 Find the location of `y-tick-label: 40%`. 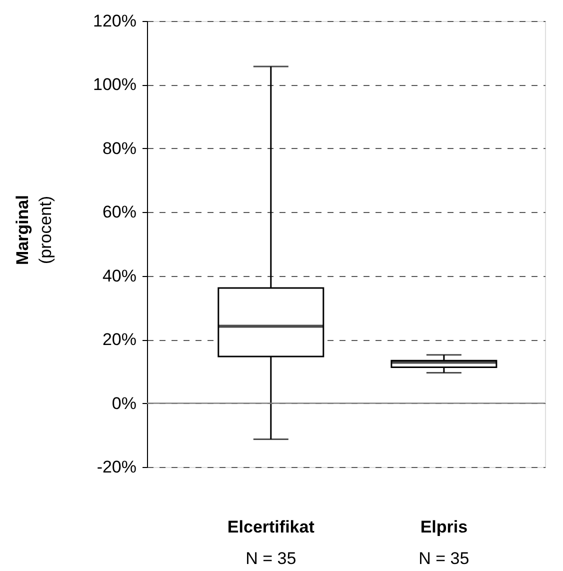

y-tick-label: 40% is located at coordinates (119, 276).